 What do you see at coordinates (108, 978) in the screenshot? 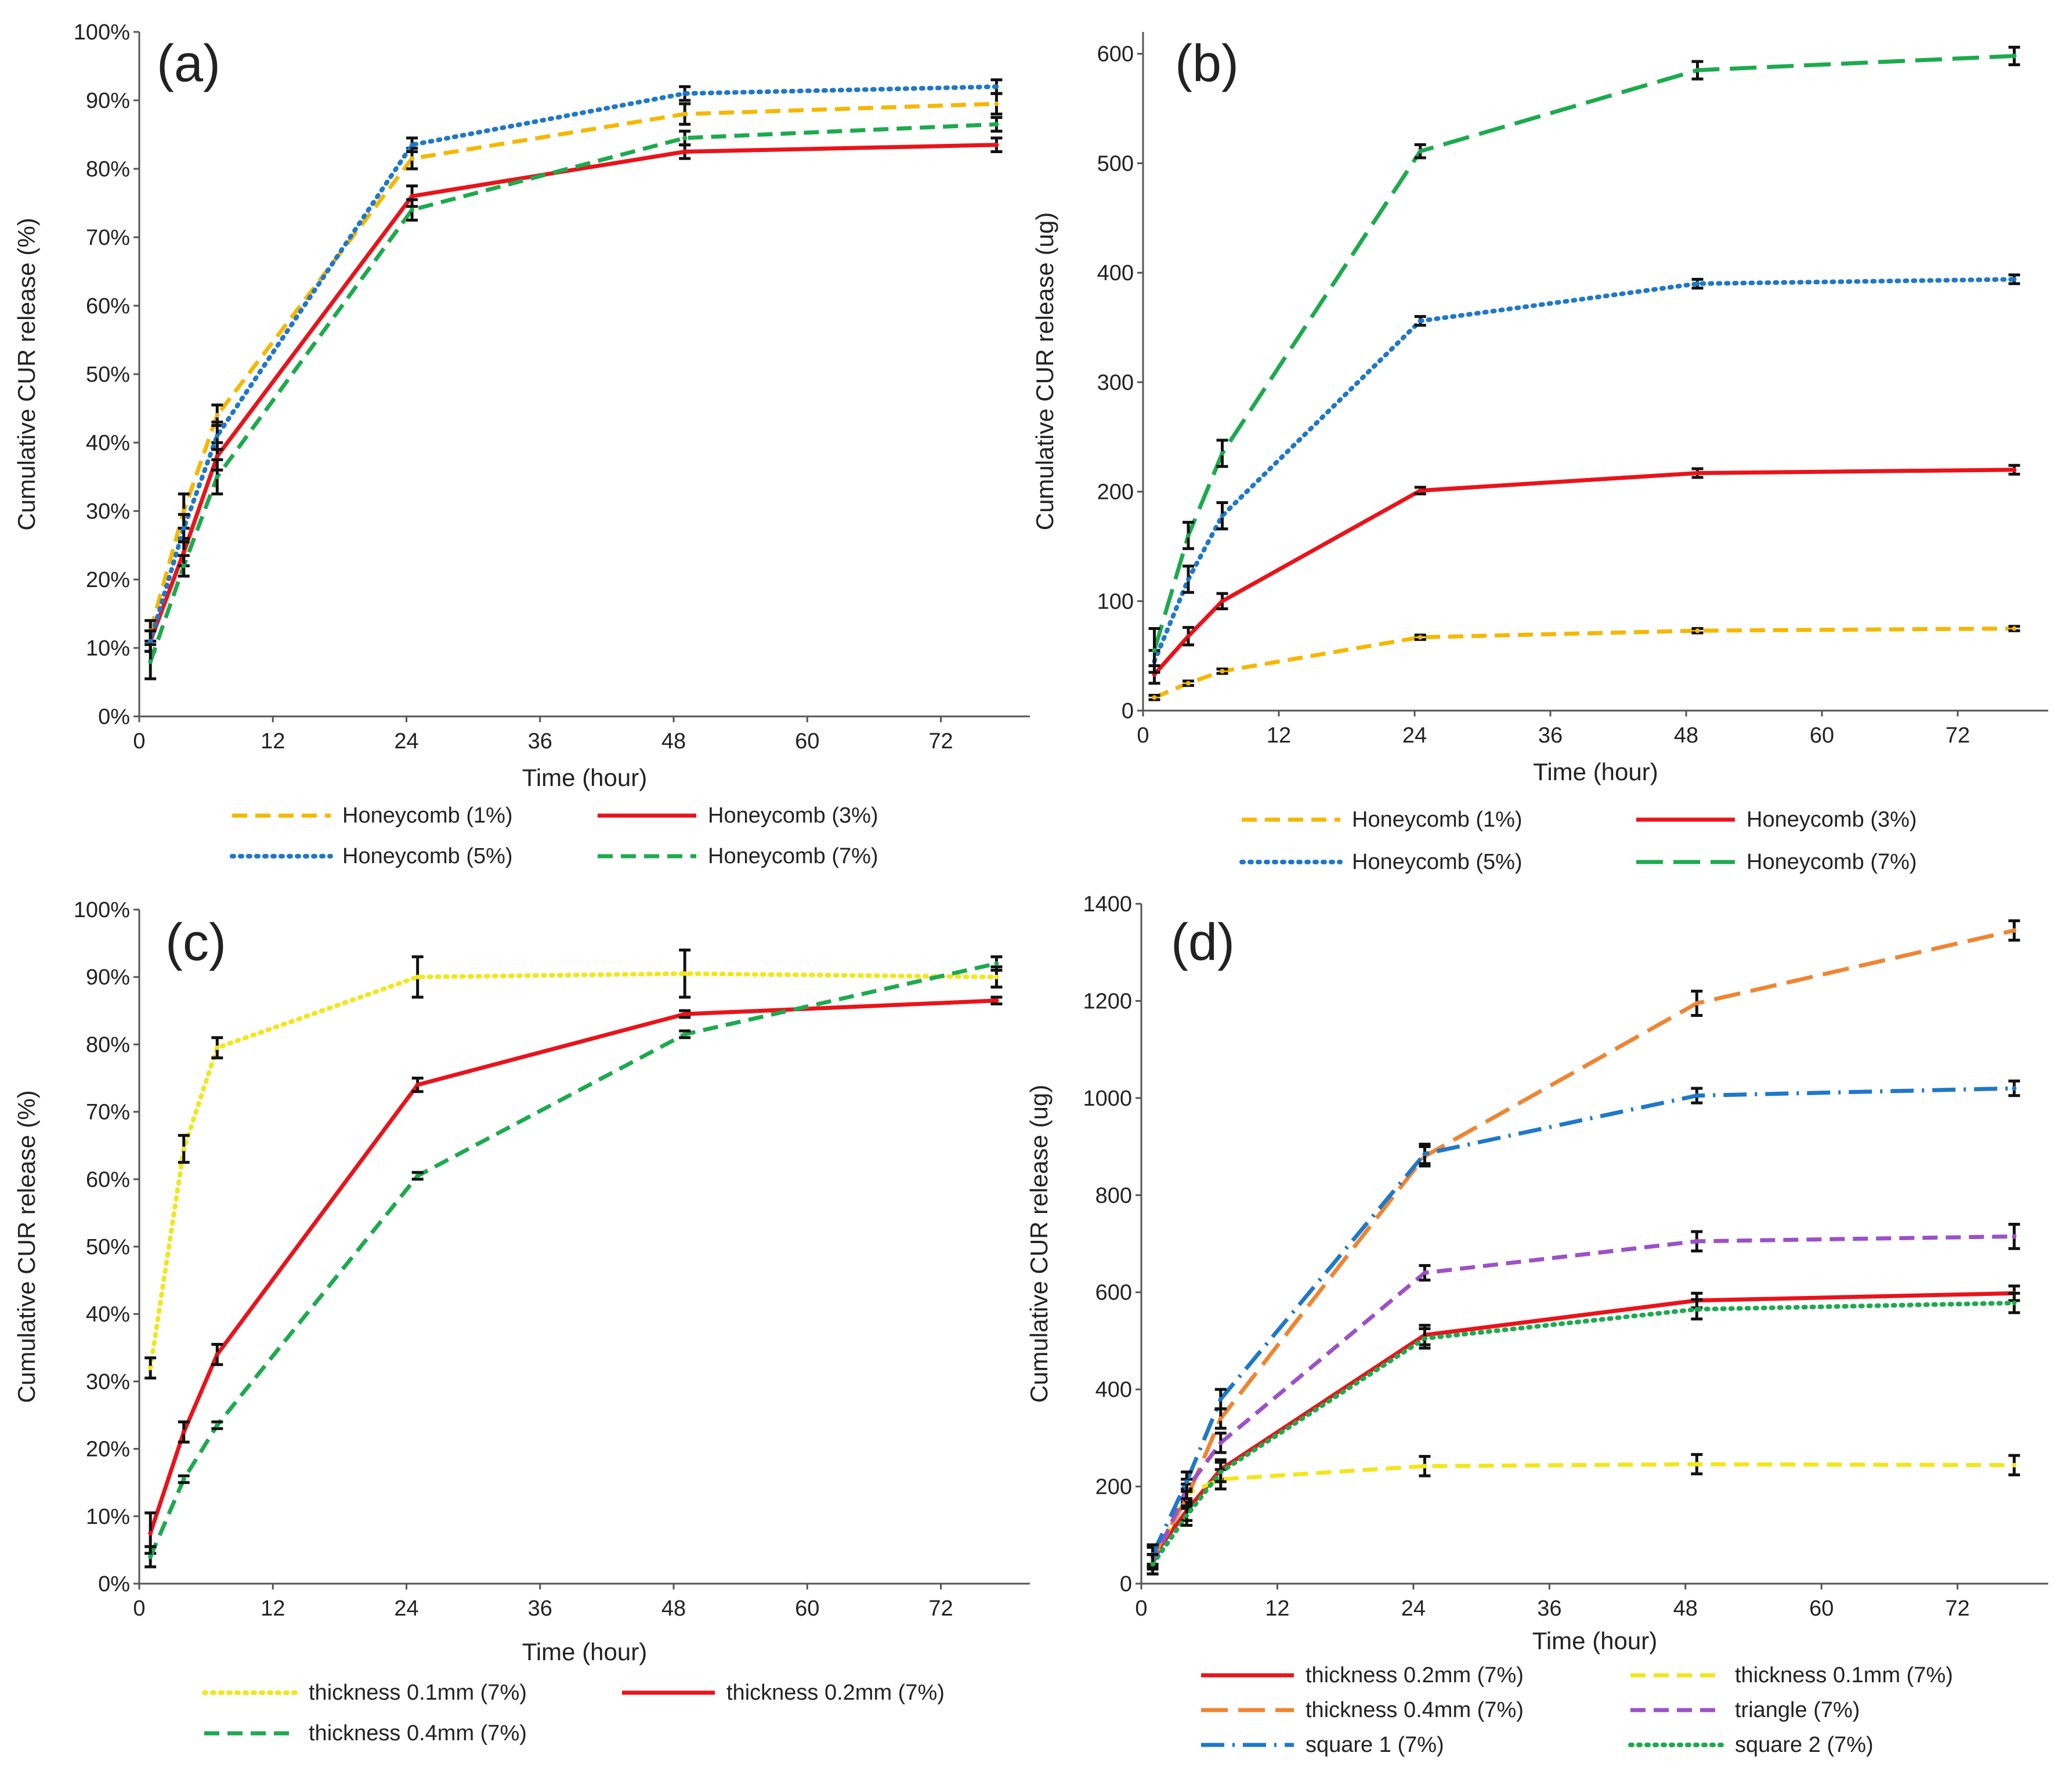
I see `y-tick-label: 90%` at bounding box center [108, 978].